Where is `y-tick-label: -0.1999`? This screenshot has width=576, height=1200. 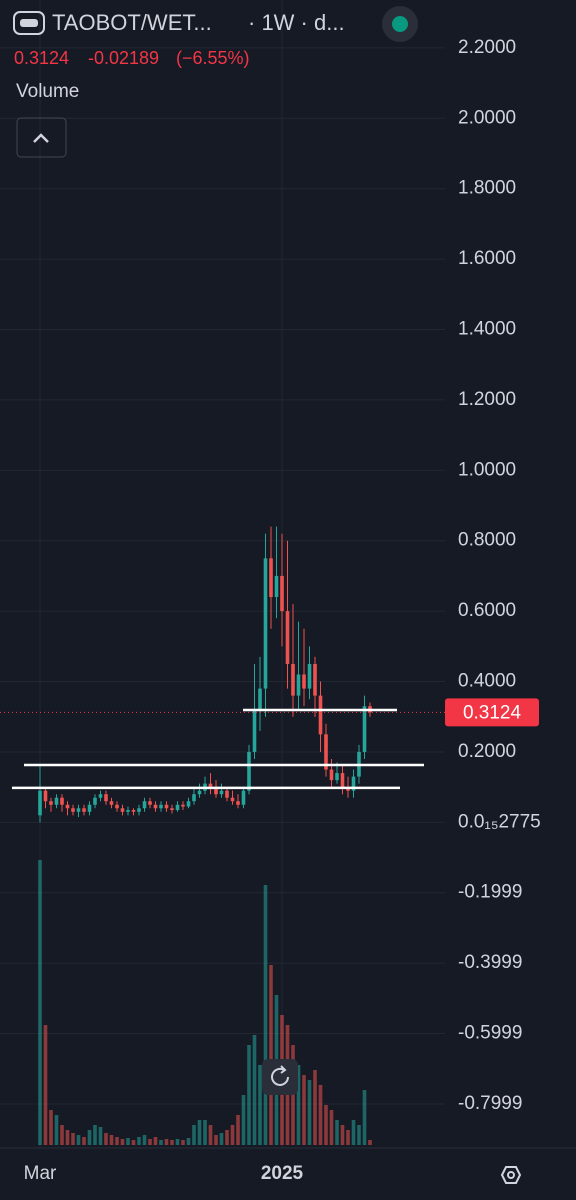 y-tick-label: -0.1999 is located at coordinates (490, 892).